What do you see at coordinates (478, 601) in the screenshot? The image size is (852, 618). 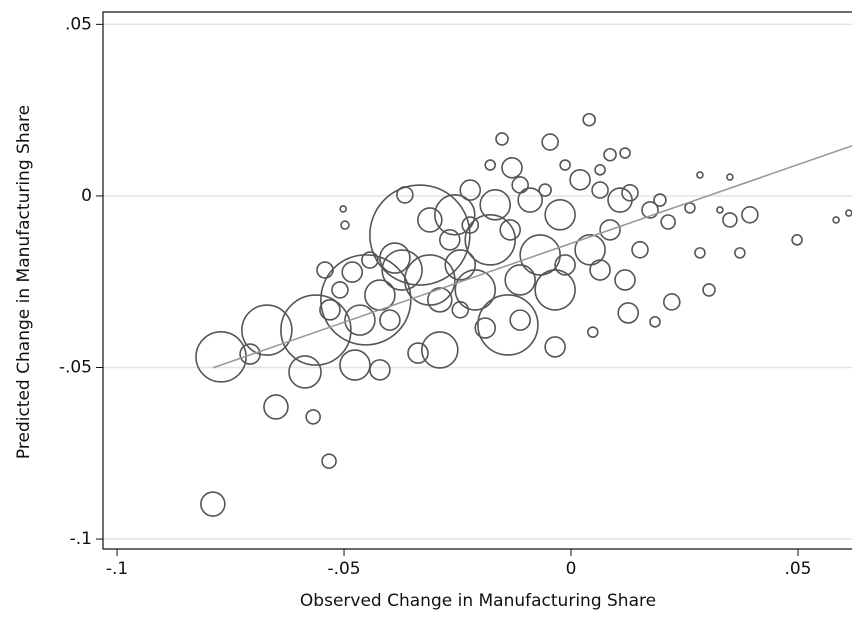 I see `x-axis-title: Observed Change in Manufacturing Share` at bounding box center [478, 601].